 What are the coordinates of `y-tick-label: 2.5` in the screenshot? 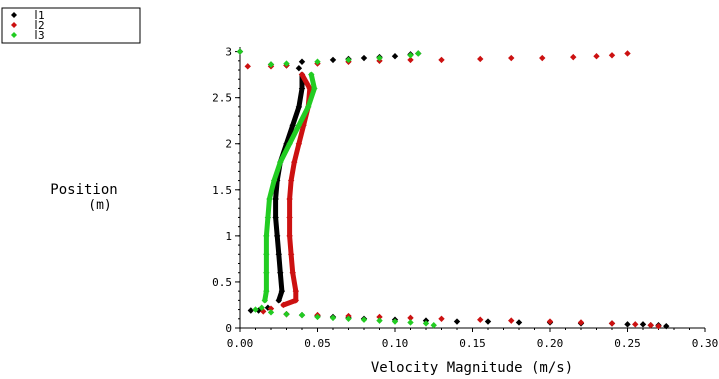 It's located at (222, 98).